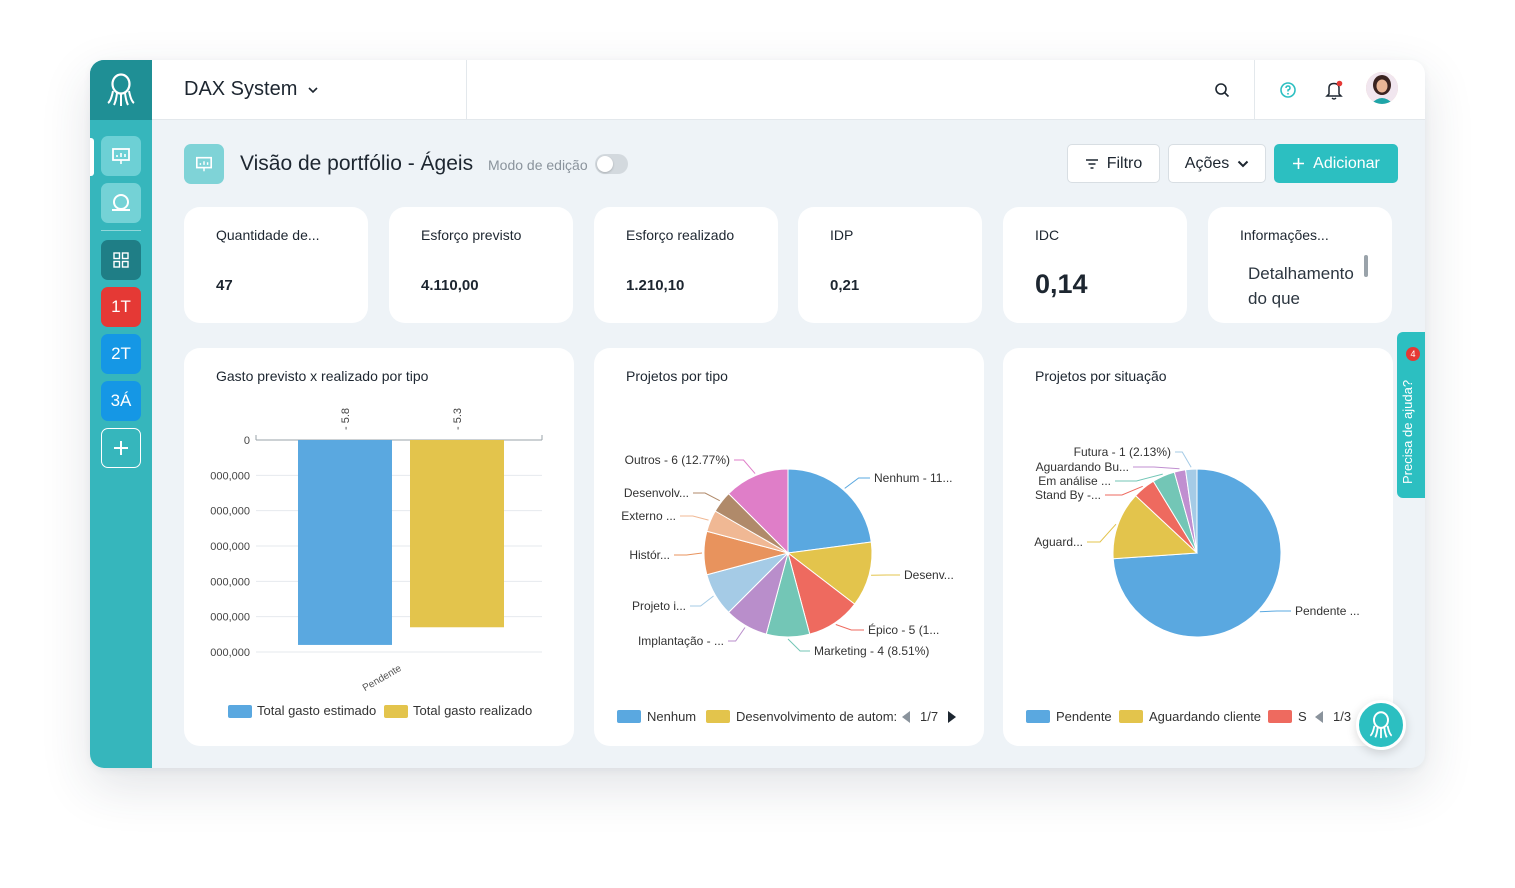 This screenshot has width=1515, height=888. I want to click on kpi-value: 1.210,10, so click(655, 285).